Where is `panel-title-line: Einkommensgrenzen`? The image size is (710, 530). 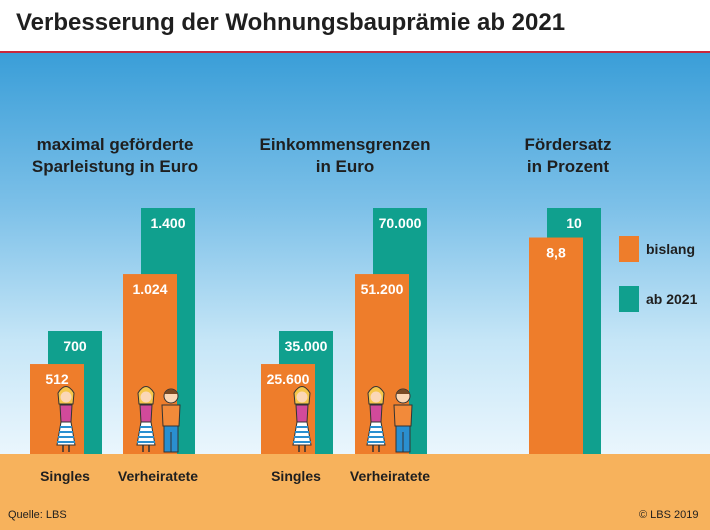
panel-title-line: Einkommensgrenzen is located at coordinates (345, 144).